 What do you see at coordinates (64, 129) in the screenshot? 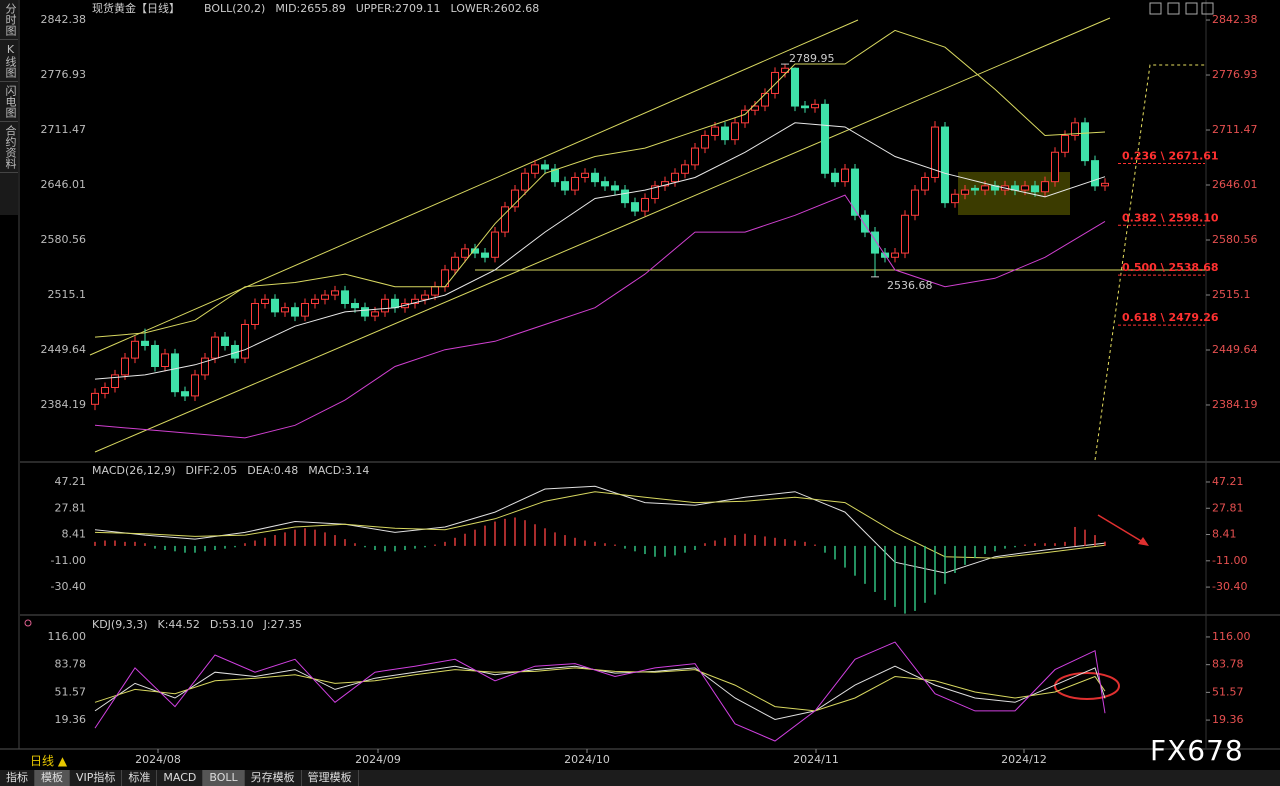
I see `y-tick-label: 2711.47` at bounding box center [64, 129].